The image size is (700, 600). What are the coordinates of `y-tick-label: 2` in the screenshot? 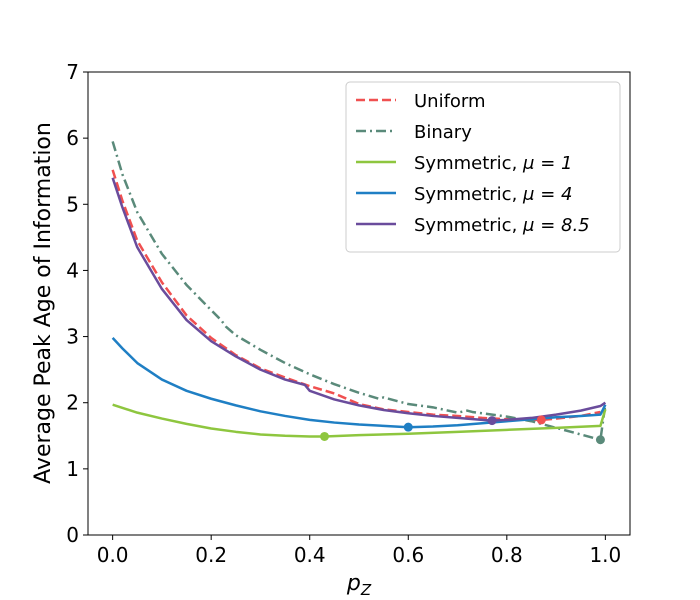 It's located at (72, 403).